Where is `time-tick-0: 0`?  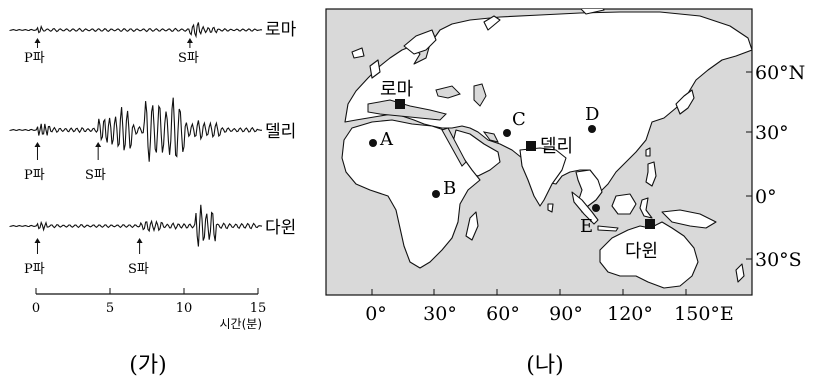 time-tick-0: 0 is located at coordinates (36, 308).